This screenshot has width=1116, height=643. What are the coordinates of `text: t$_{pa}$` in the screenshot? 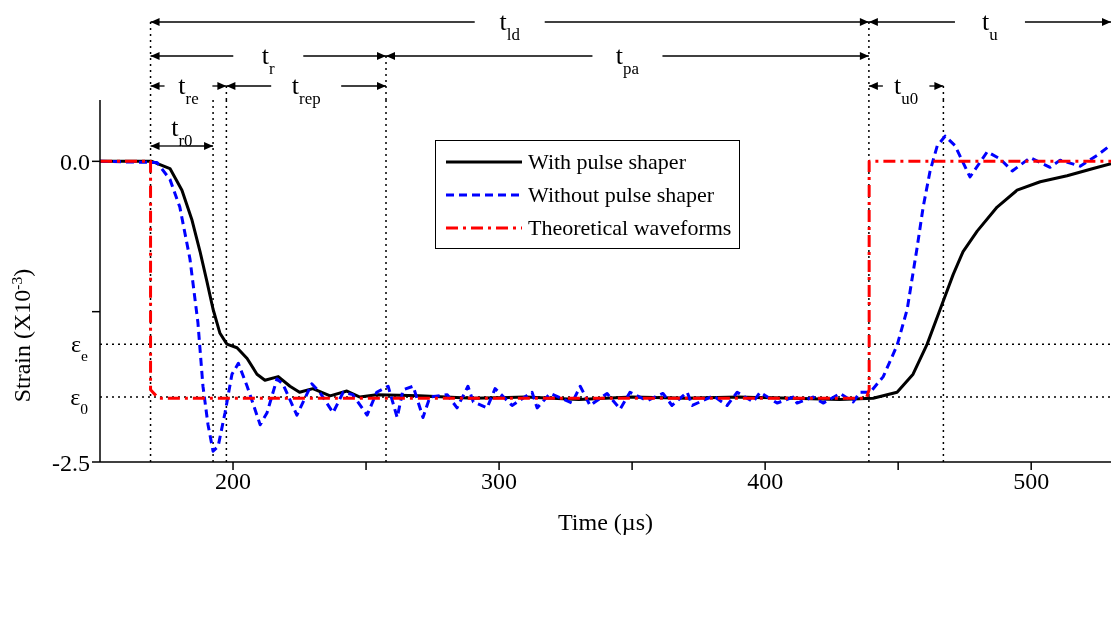 It's located at (627, 59).